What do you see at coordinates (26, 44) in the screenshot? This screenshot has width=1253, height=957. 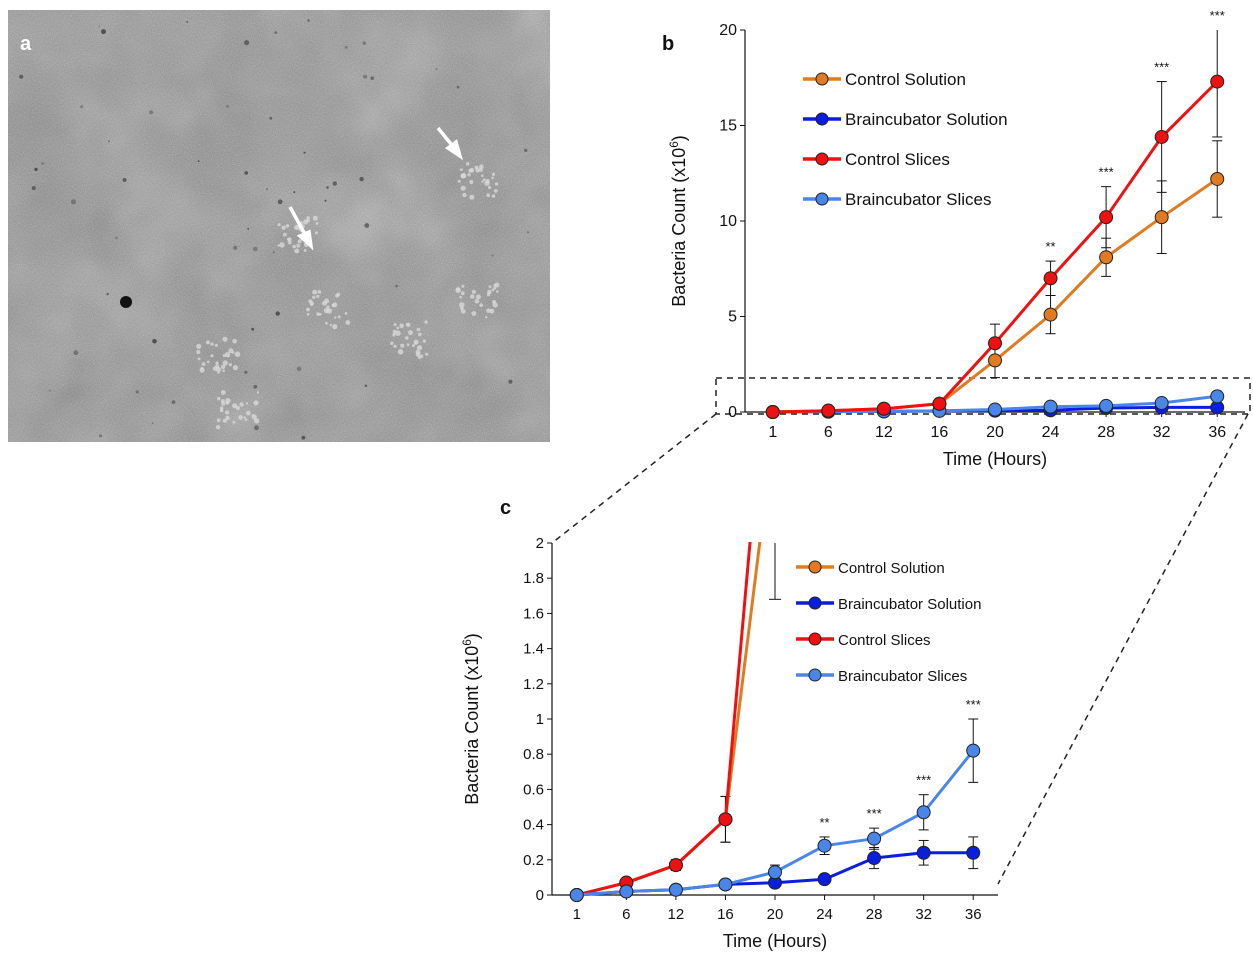 I see `panel-label-a: a` at bounding box center [26, 44].